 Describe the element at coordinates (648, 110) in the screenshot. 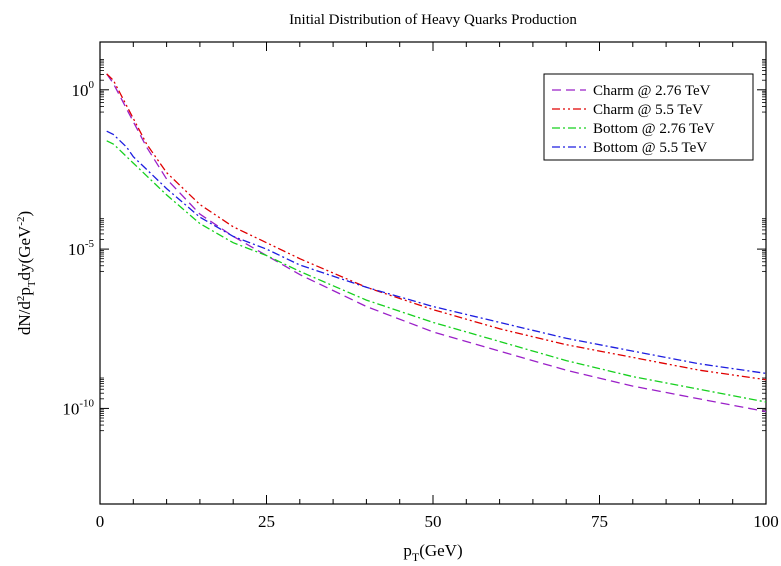

I see `legend-label: Charm @ 5.5 TeV` at that location.